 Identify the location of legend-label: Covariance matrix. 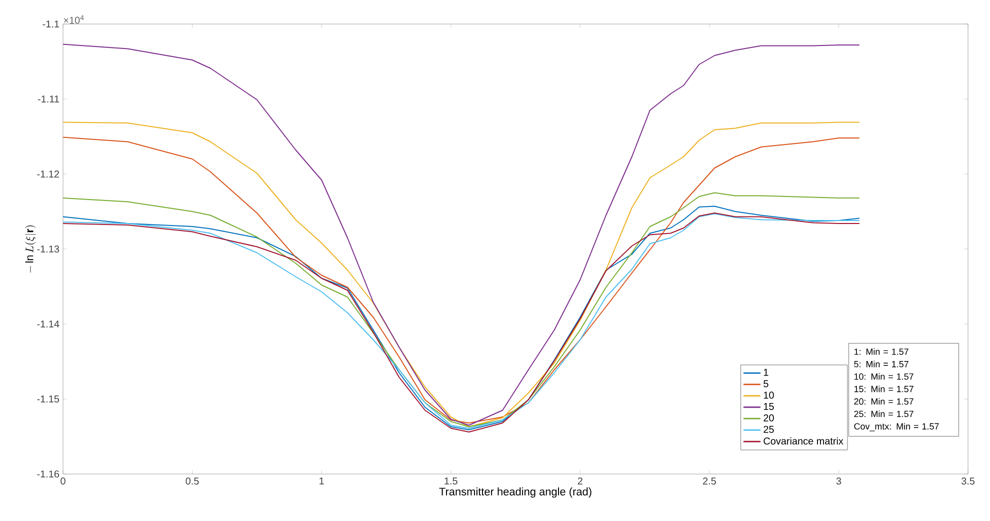
(804, 441).